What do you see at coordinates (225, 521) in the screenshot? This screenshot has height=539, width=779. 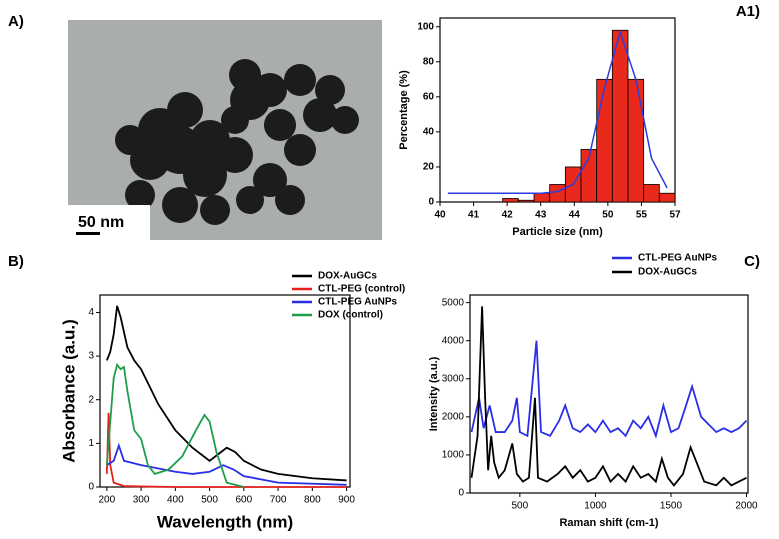 I see `x-axis-title: Wavelength (nm)` at bounding box center [225, 521].